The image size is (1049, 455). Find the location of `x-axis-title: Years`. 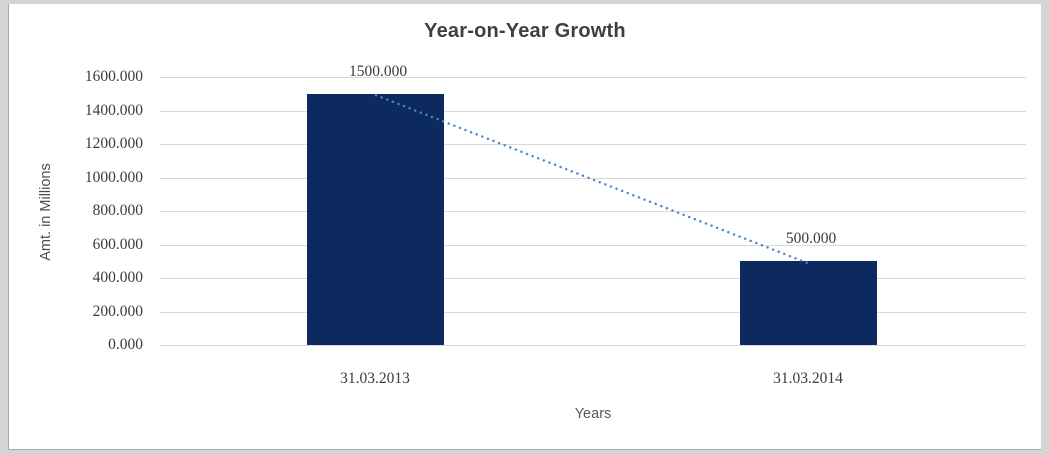

x-axis-title: Years is located at coordinates (593, 414).